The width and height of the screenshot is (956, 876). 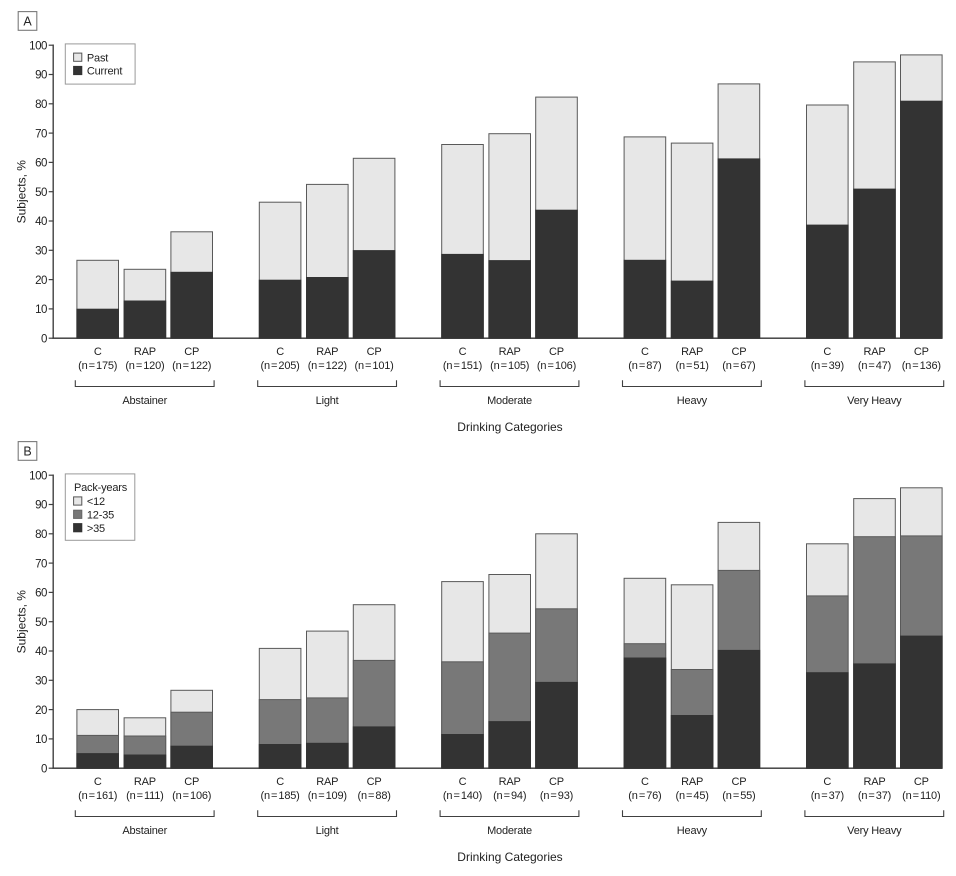 What do you see at coordinates (280, 366) in the screenshot?
I see `svg-text: (n = 205)` at bounding box center [280, 366].